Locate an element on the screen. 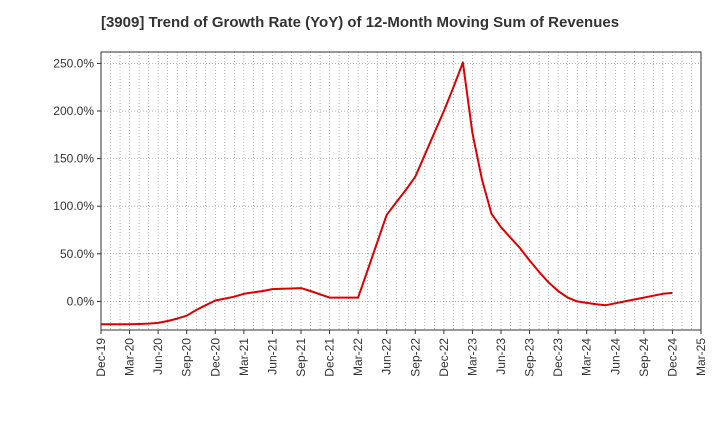 Image resolution: width=720 pixels, height=440 pixels. x-tick-label: Dec-23 is located at coordinates (558, 357).